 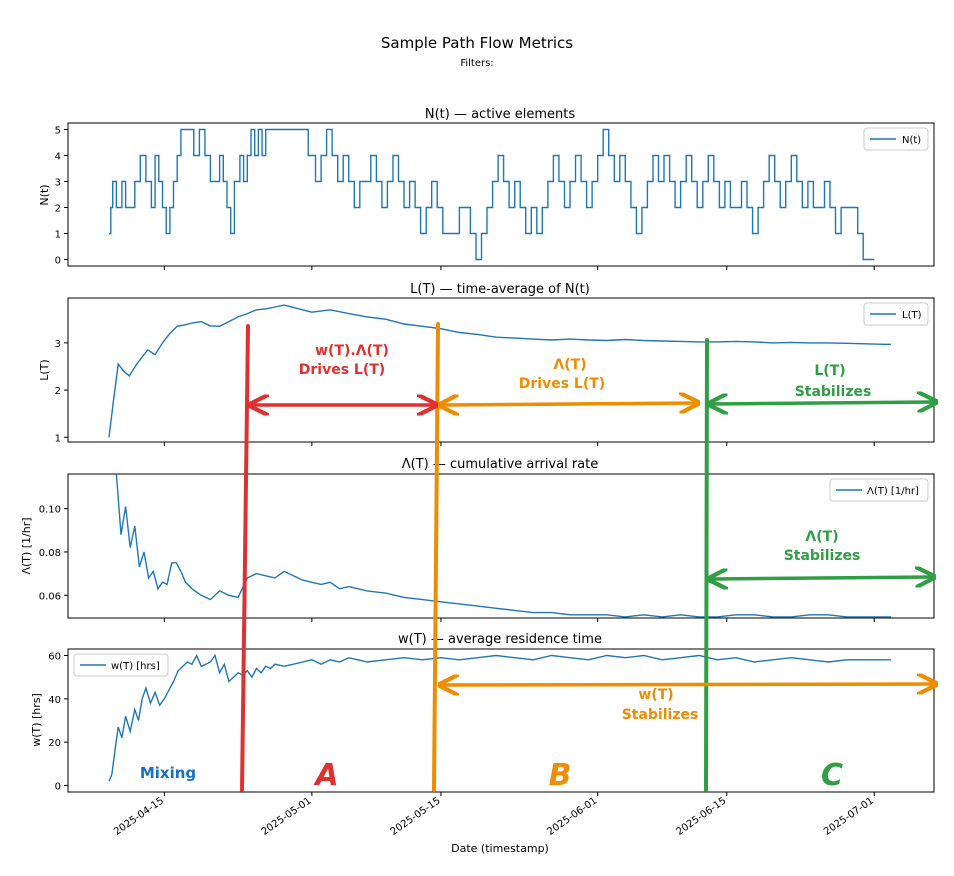 What do you see at coordinates (44, 194) in the screenshot?
I see `panel-n-ylabel: N(t)` at bounding box center [44, 194].